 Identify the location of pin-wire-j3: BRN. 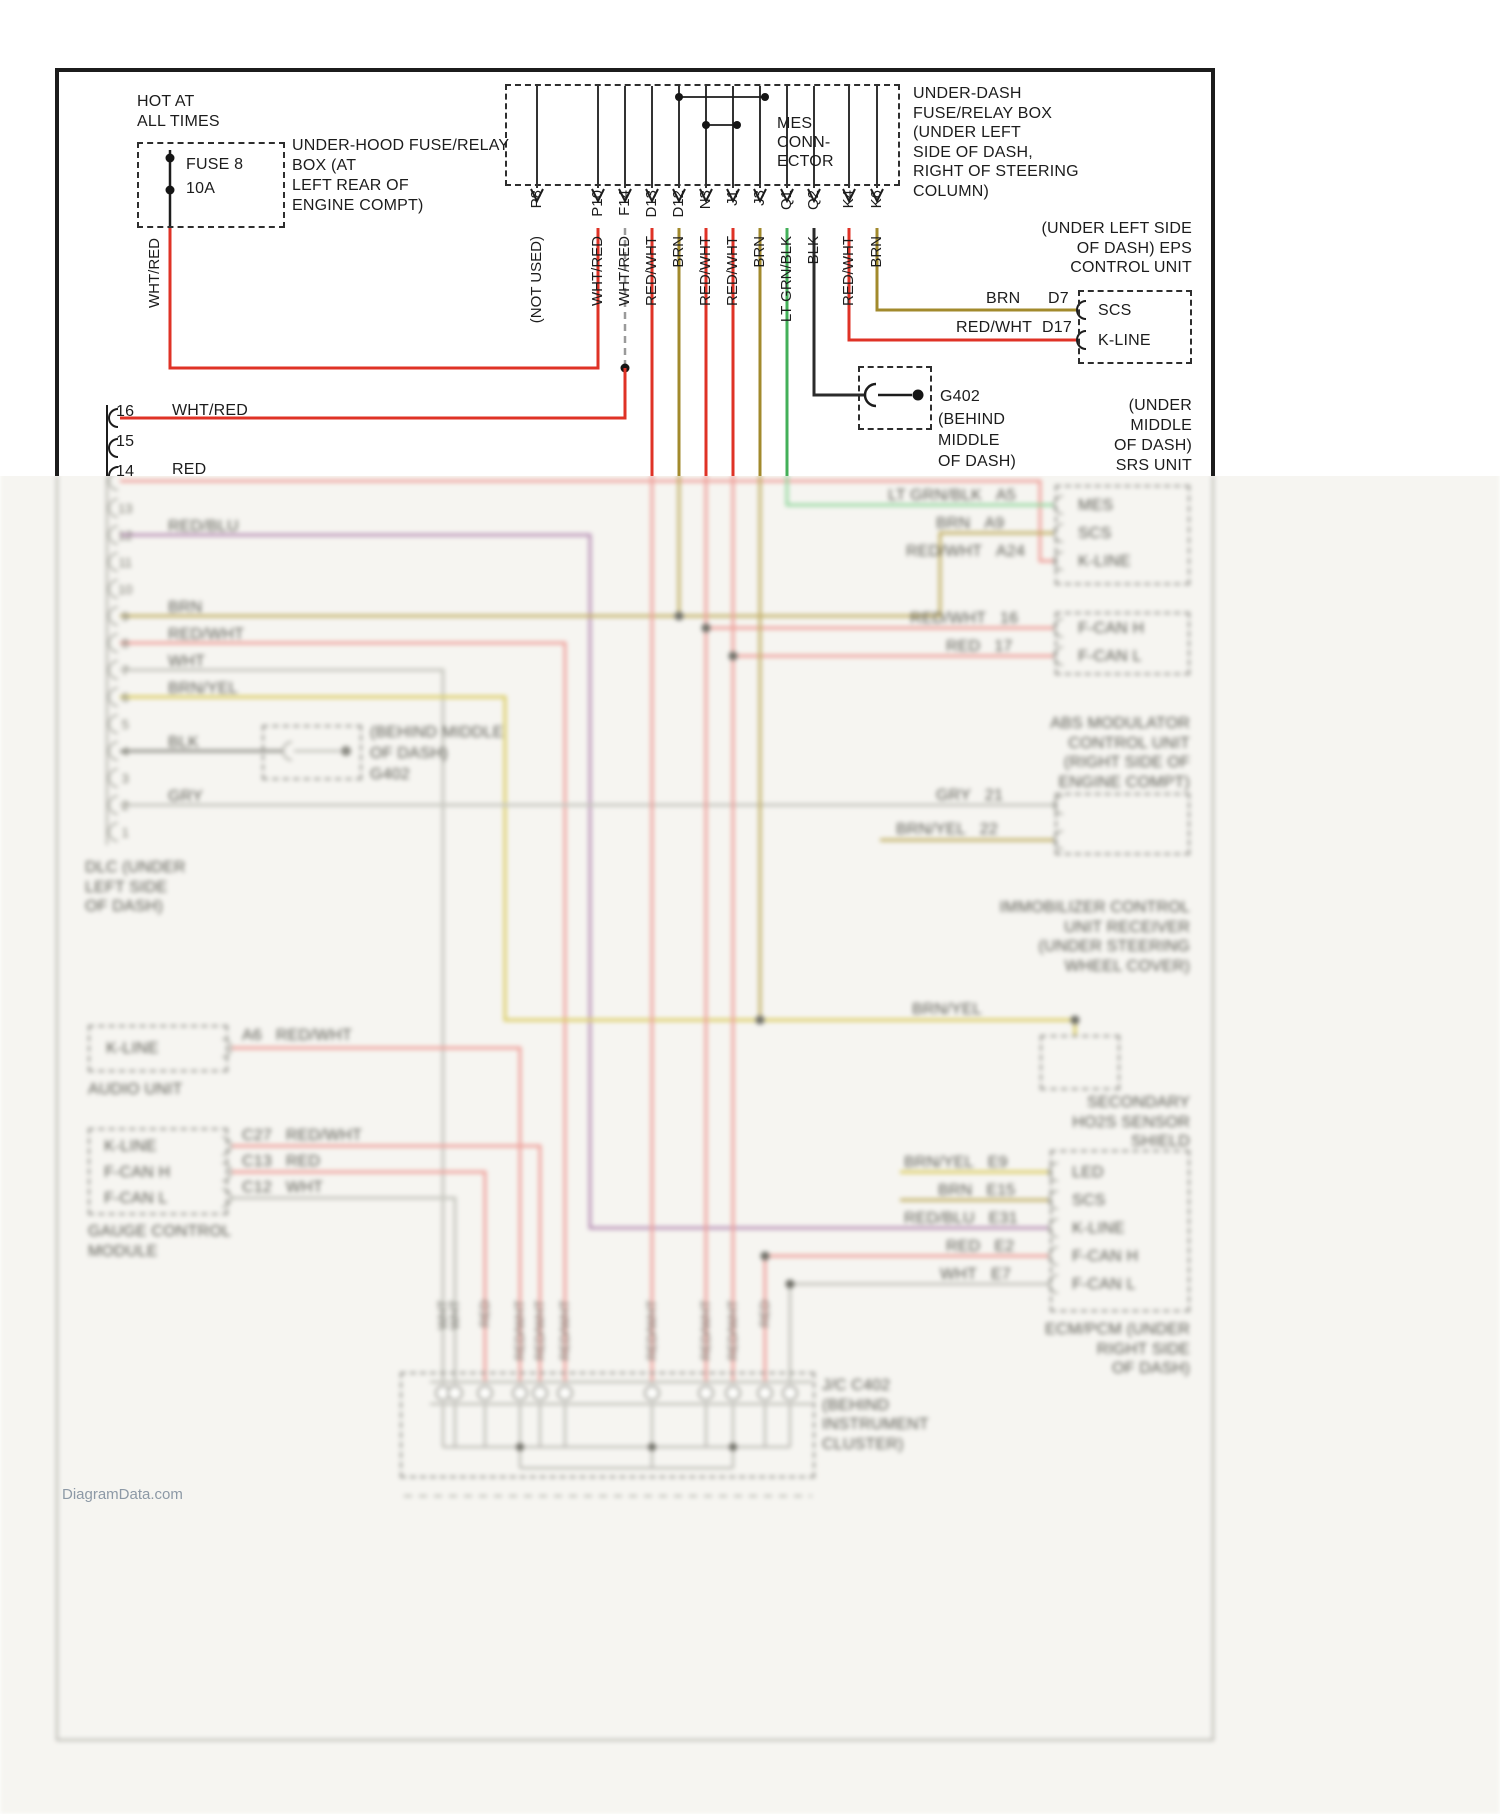
(759, 252).